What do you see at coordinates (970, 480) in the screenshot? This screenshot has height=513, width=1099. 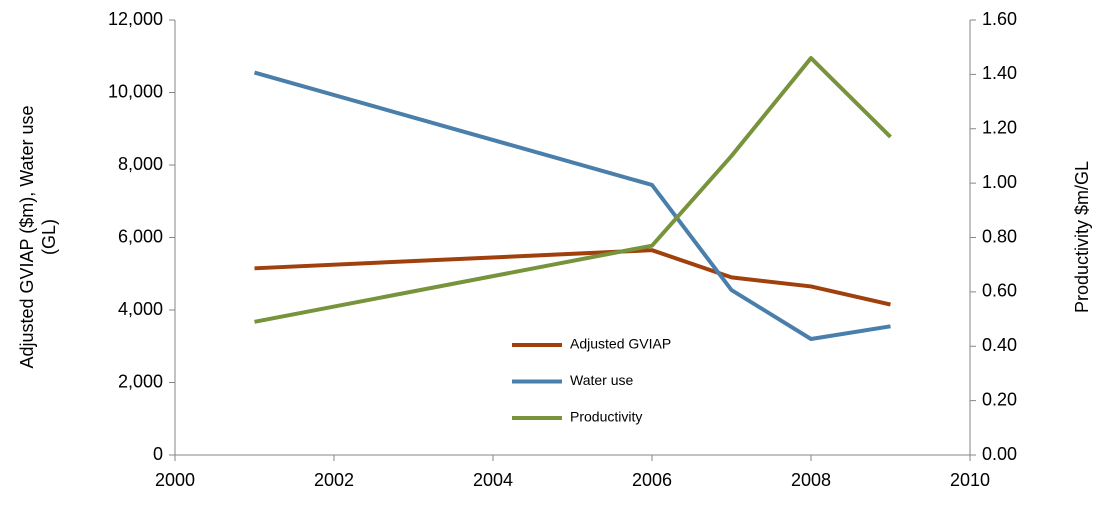 I see `x-tick-label: 2010` at bounding box center [970, 480].